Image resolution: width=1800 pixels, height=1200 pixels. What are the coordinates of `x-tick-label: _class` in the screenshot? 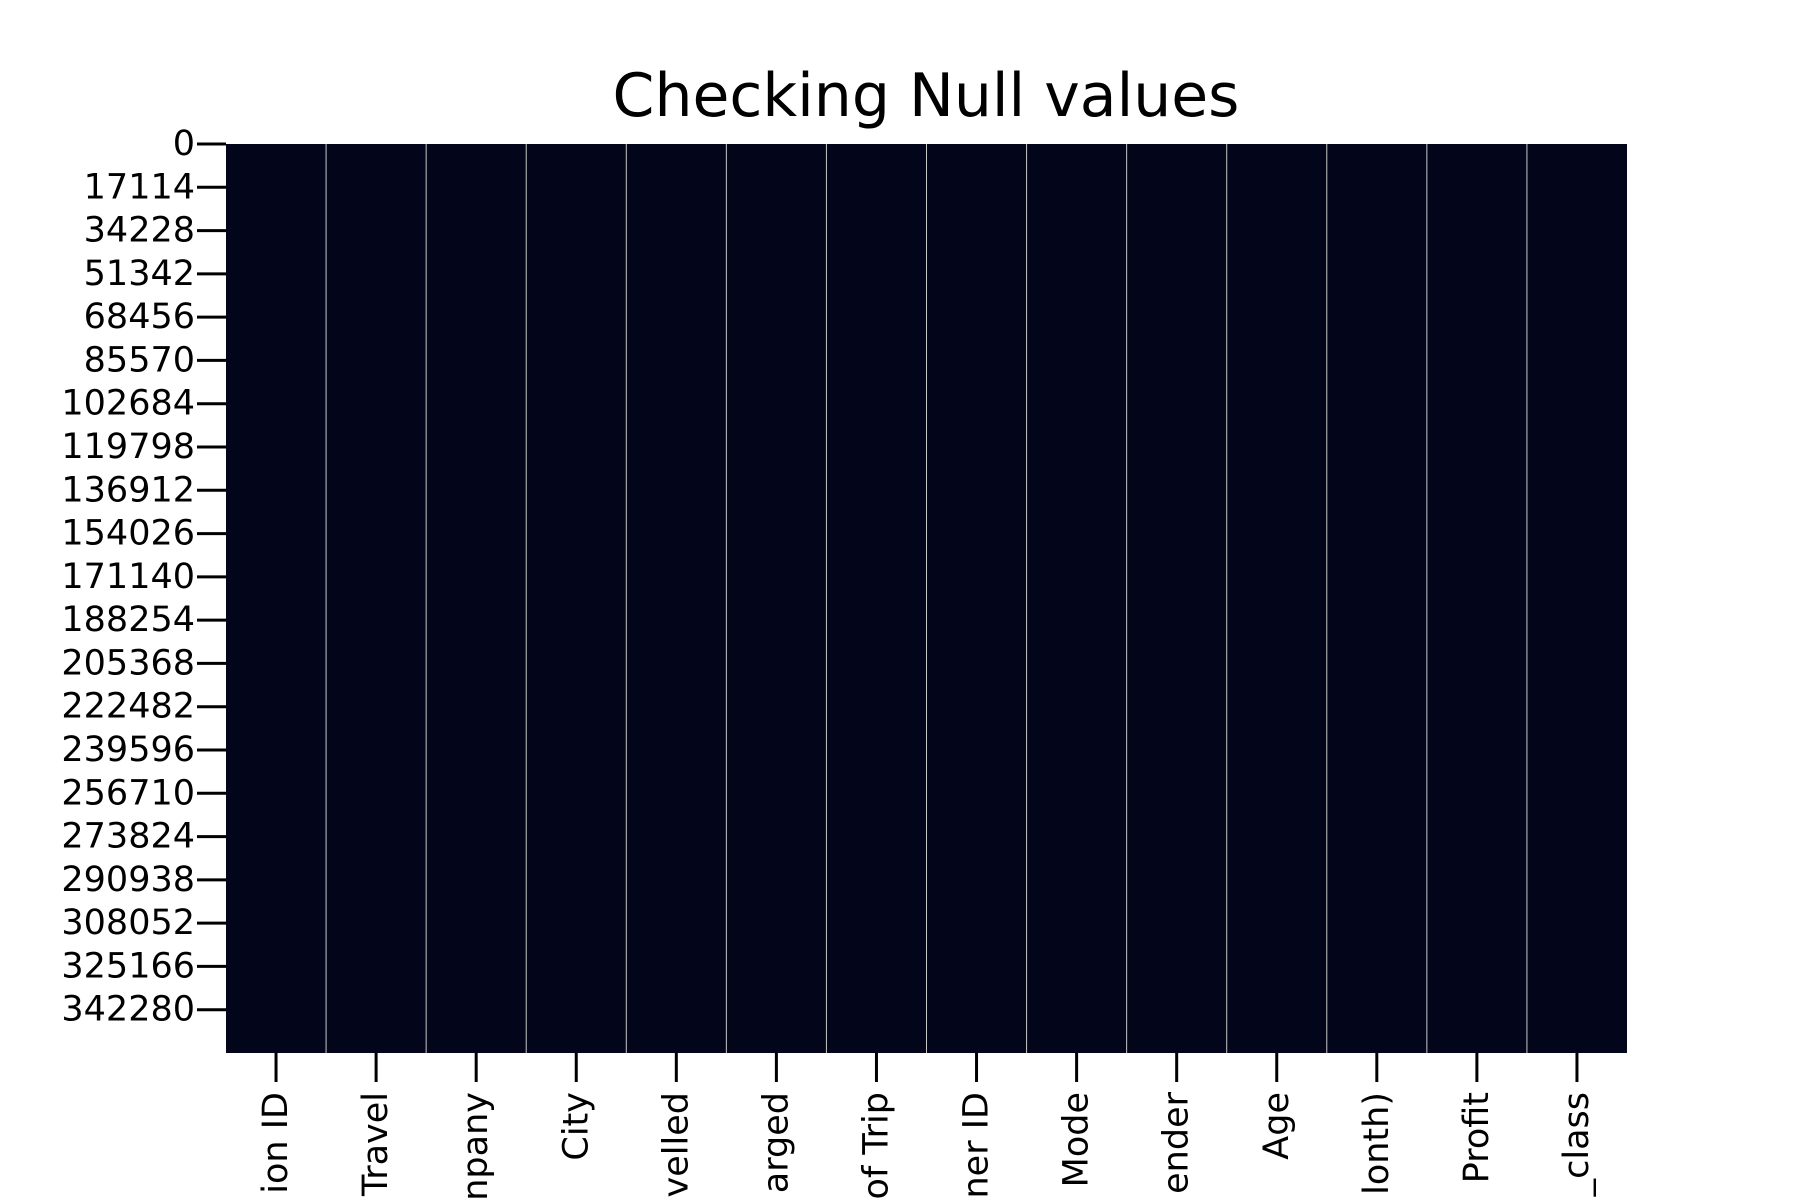 It's located at (1577, 1144).